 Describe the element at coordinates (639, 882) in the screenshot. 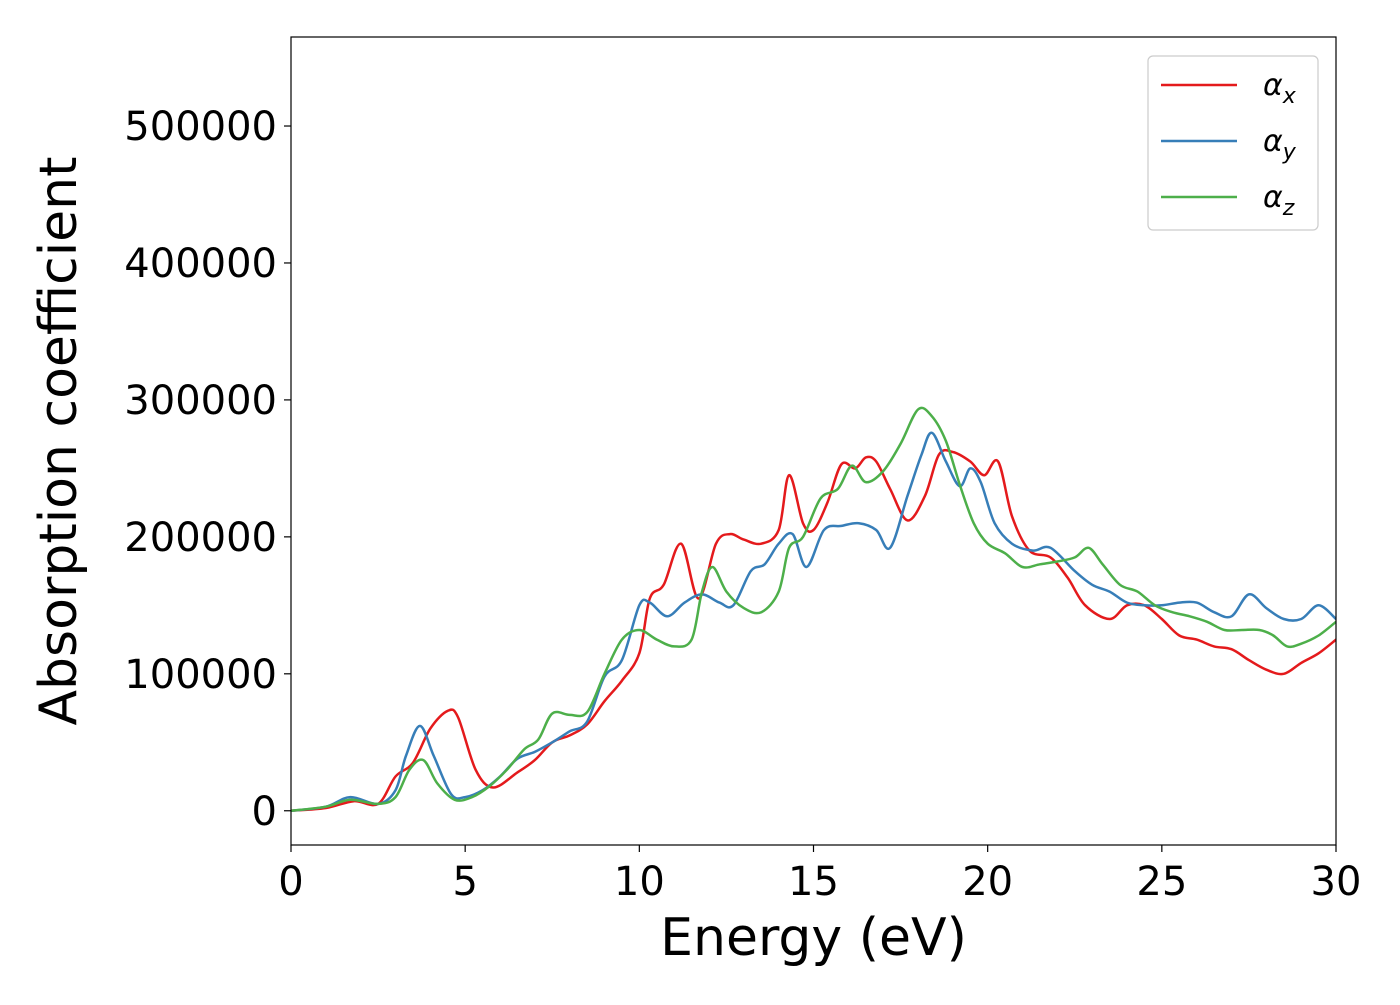

I see `x-tick-label: 10` at that location.